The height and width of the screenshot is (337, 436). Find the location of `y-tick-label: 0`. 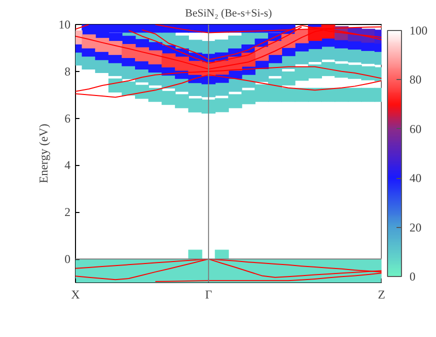

y-tick-label: 0 is located at coordinates (67, 259).